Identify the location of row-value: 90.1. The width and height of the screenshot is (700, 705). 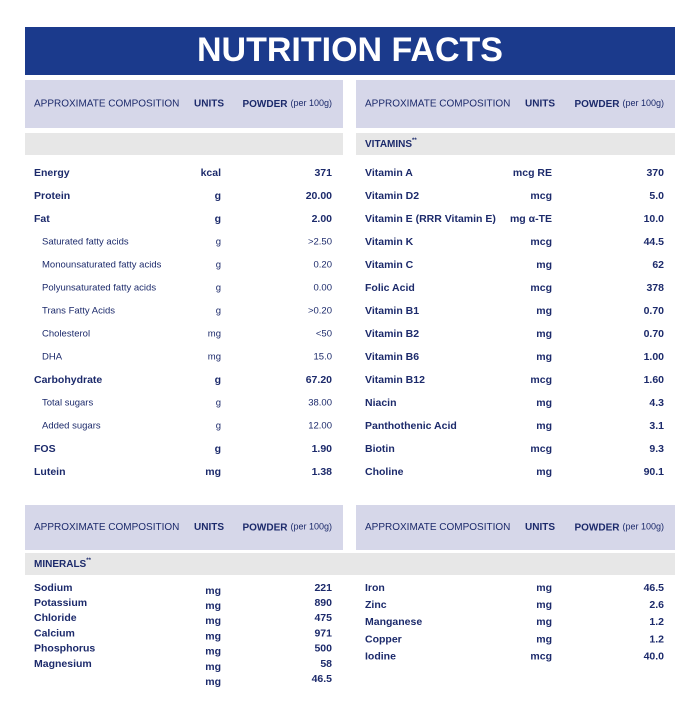
(654, 472).